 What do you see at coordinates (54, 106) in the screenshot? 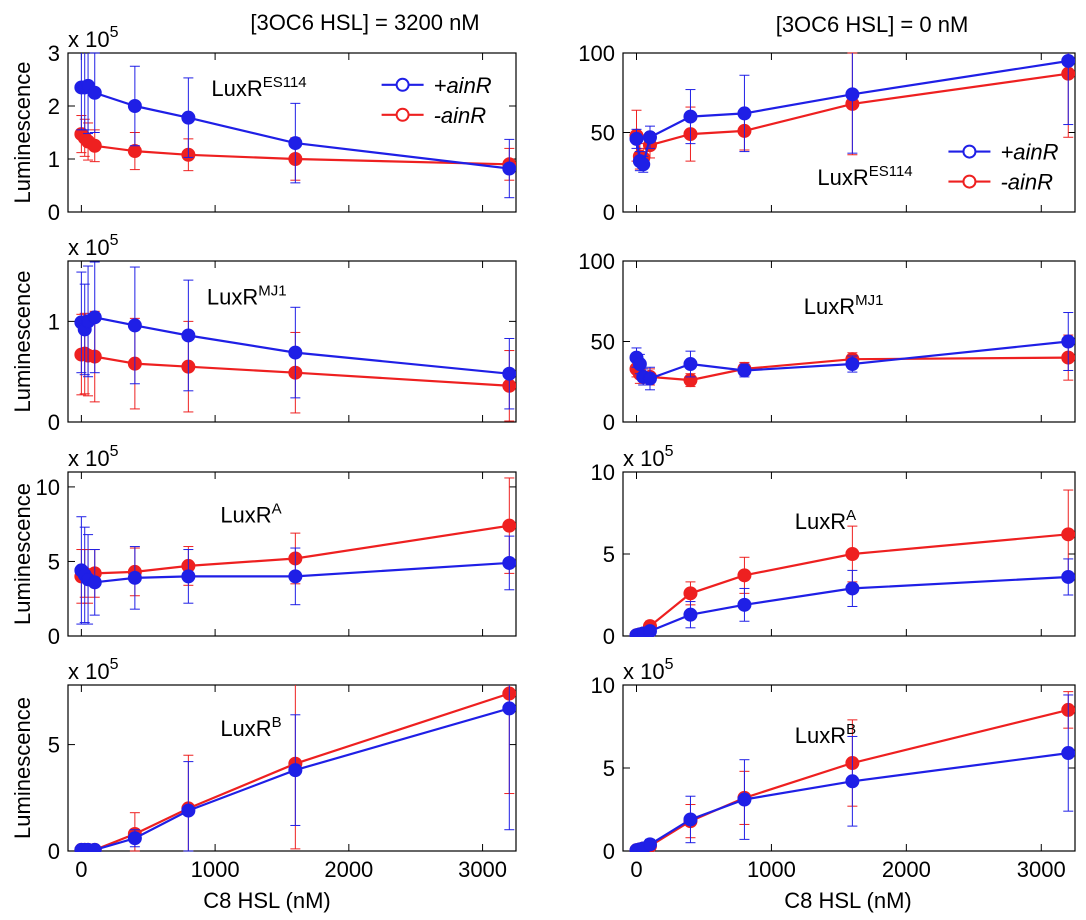
I see `y-tick-label: 2` at bounding box center [54, 106].